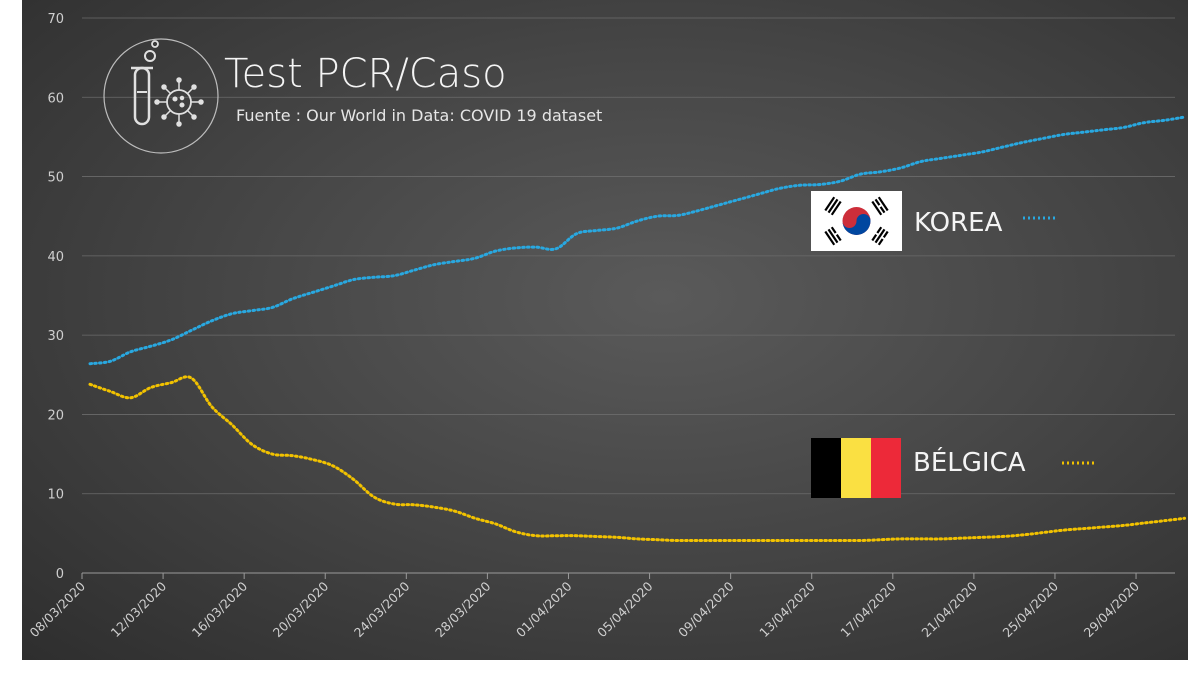 The image size is (1200, 675). I want to click on x-tick-label: 08/03/2020, so click(58, 609).